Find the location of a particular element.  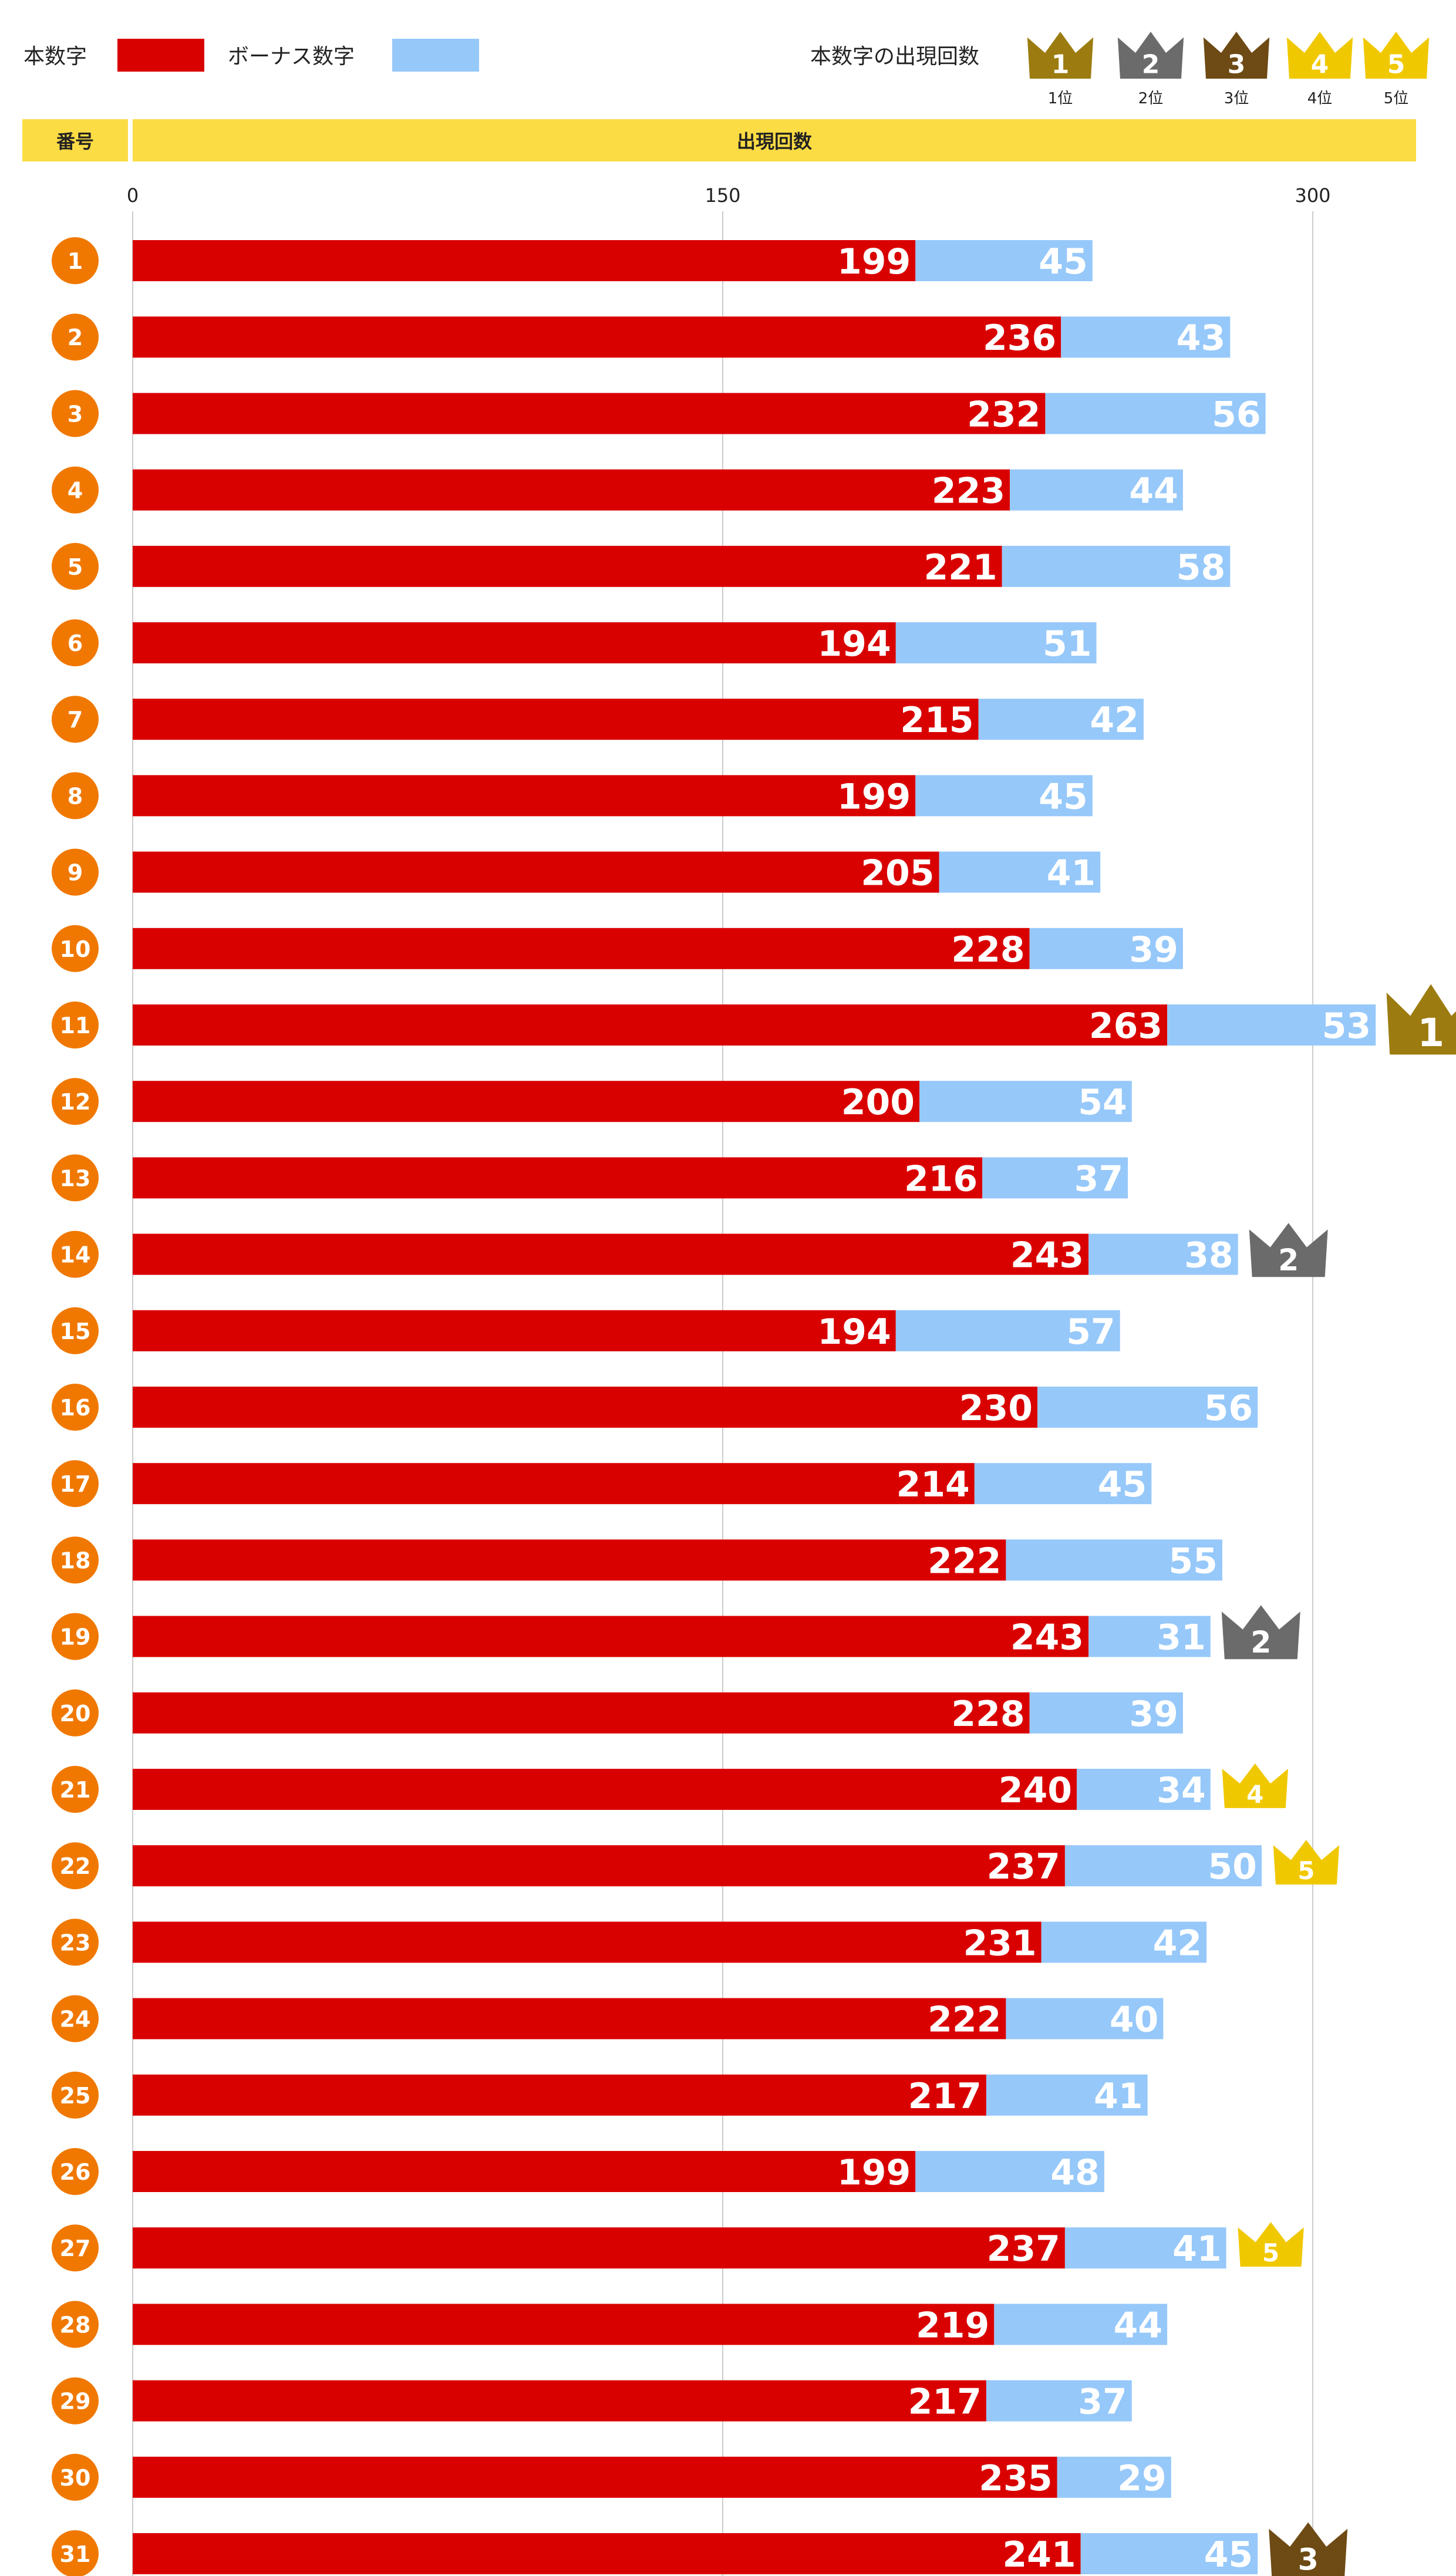

main-value-label: 217 is located at coordinates (945, 2096).